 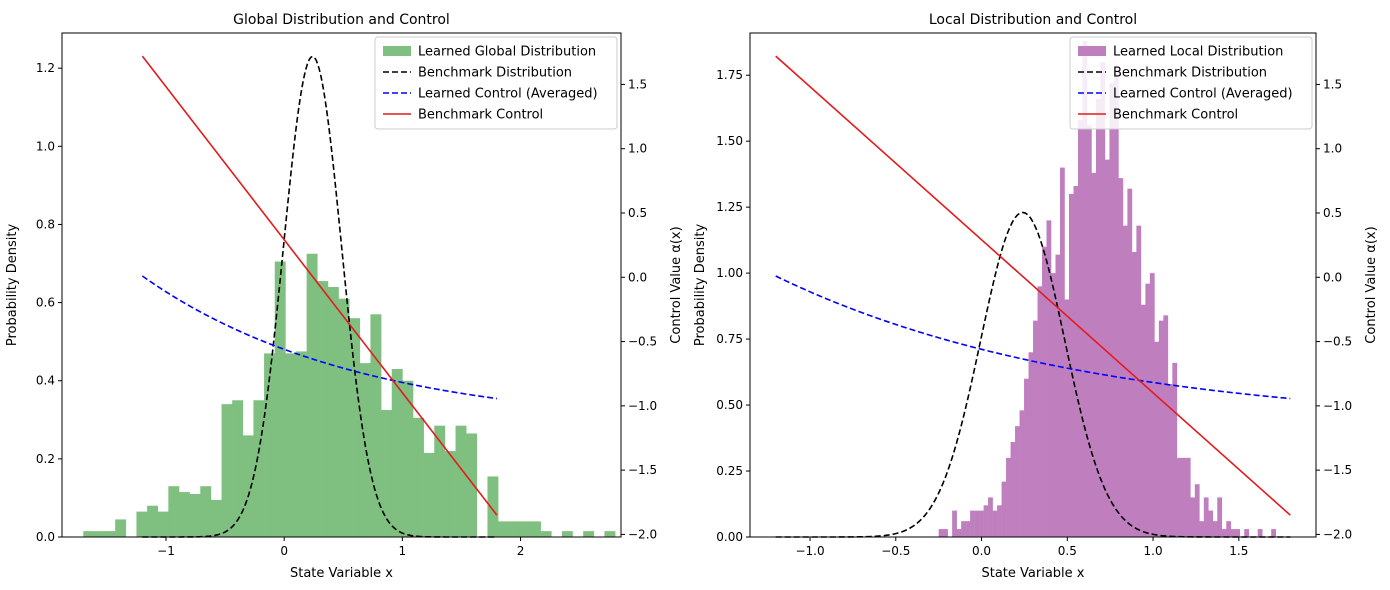 I want to click on legend-swatch-histogram, so click(x=397, y=51).